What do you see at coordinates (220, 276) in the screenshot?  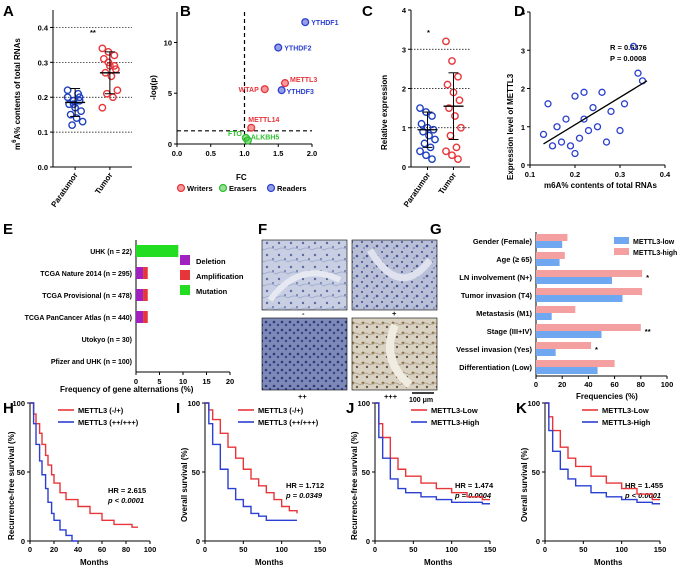 I see `panel-e-legend-label: Amplification` at bounding box center [220, 276].